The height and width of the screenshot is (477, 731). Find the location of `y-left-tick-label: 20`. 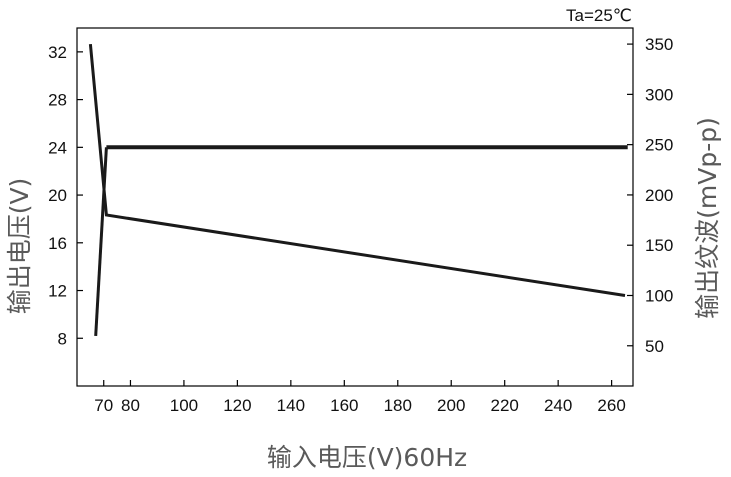

y-left-tick-label: 20 is located at coordinates (57, 195).